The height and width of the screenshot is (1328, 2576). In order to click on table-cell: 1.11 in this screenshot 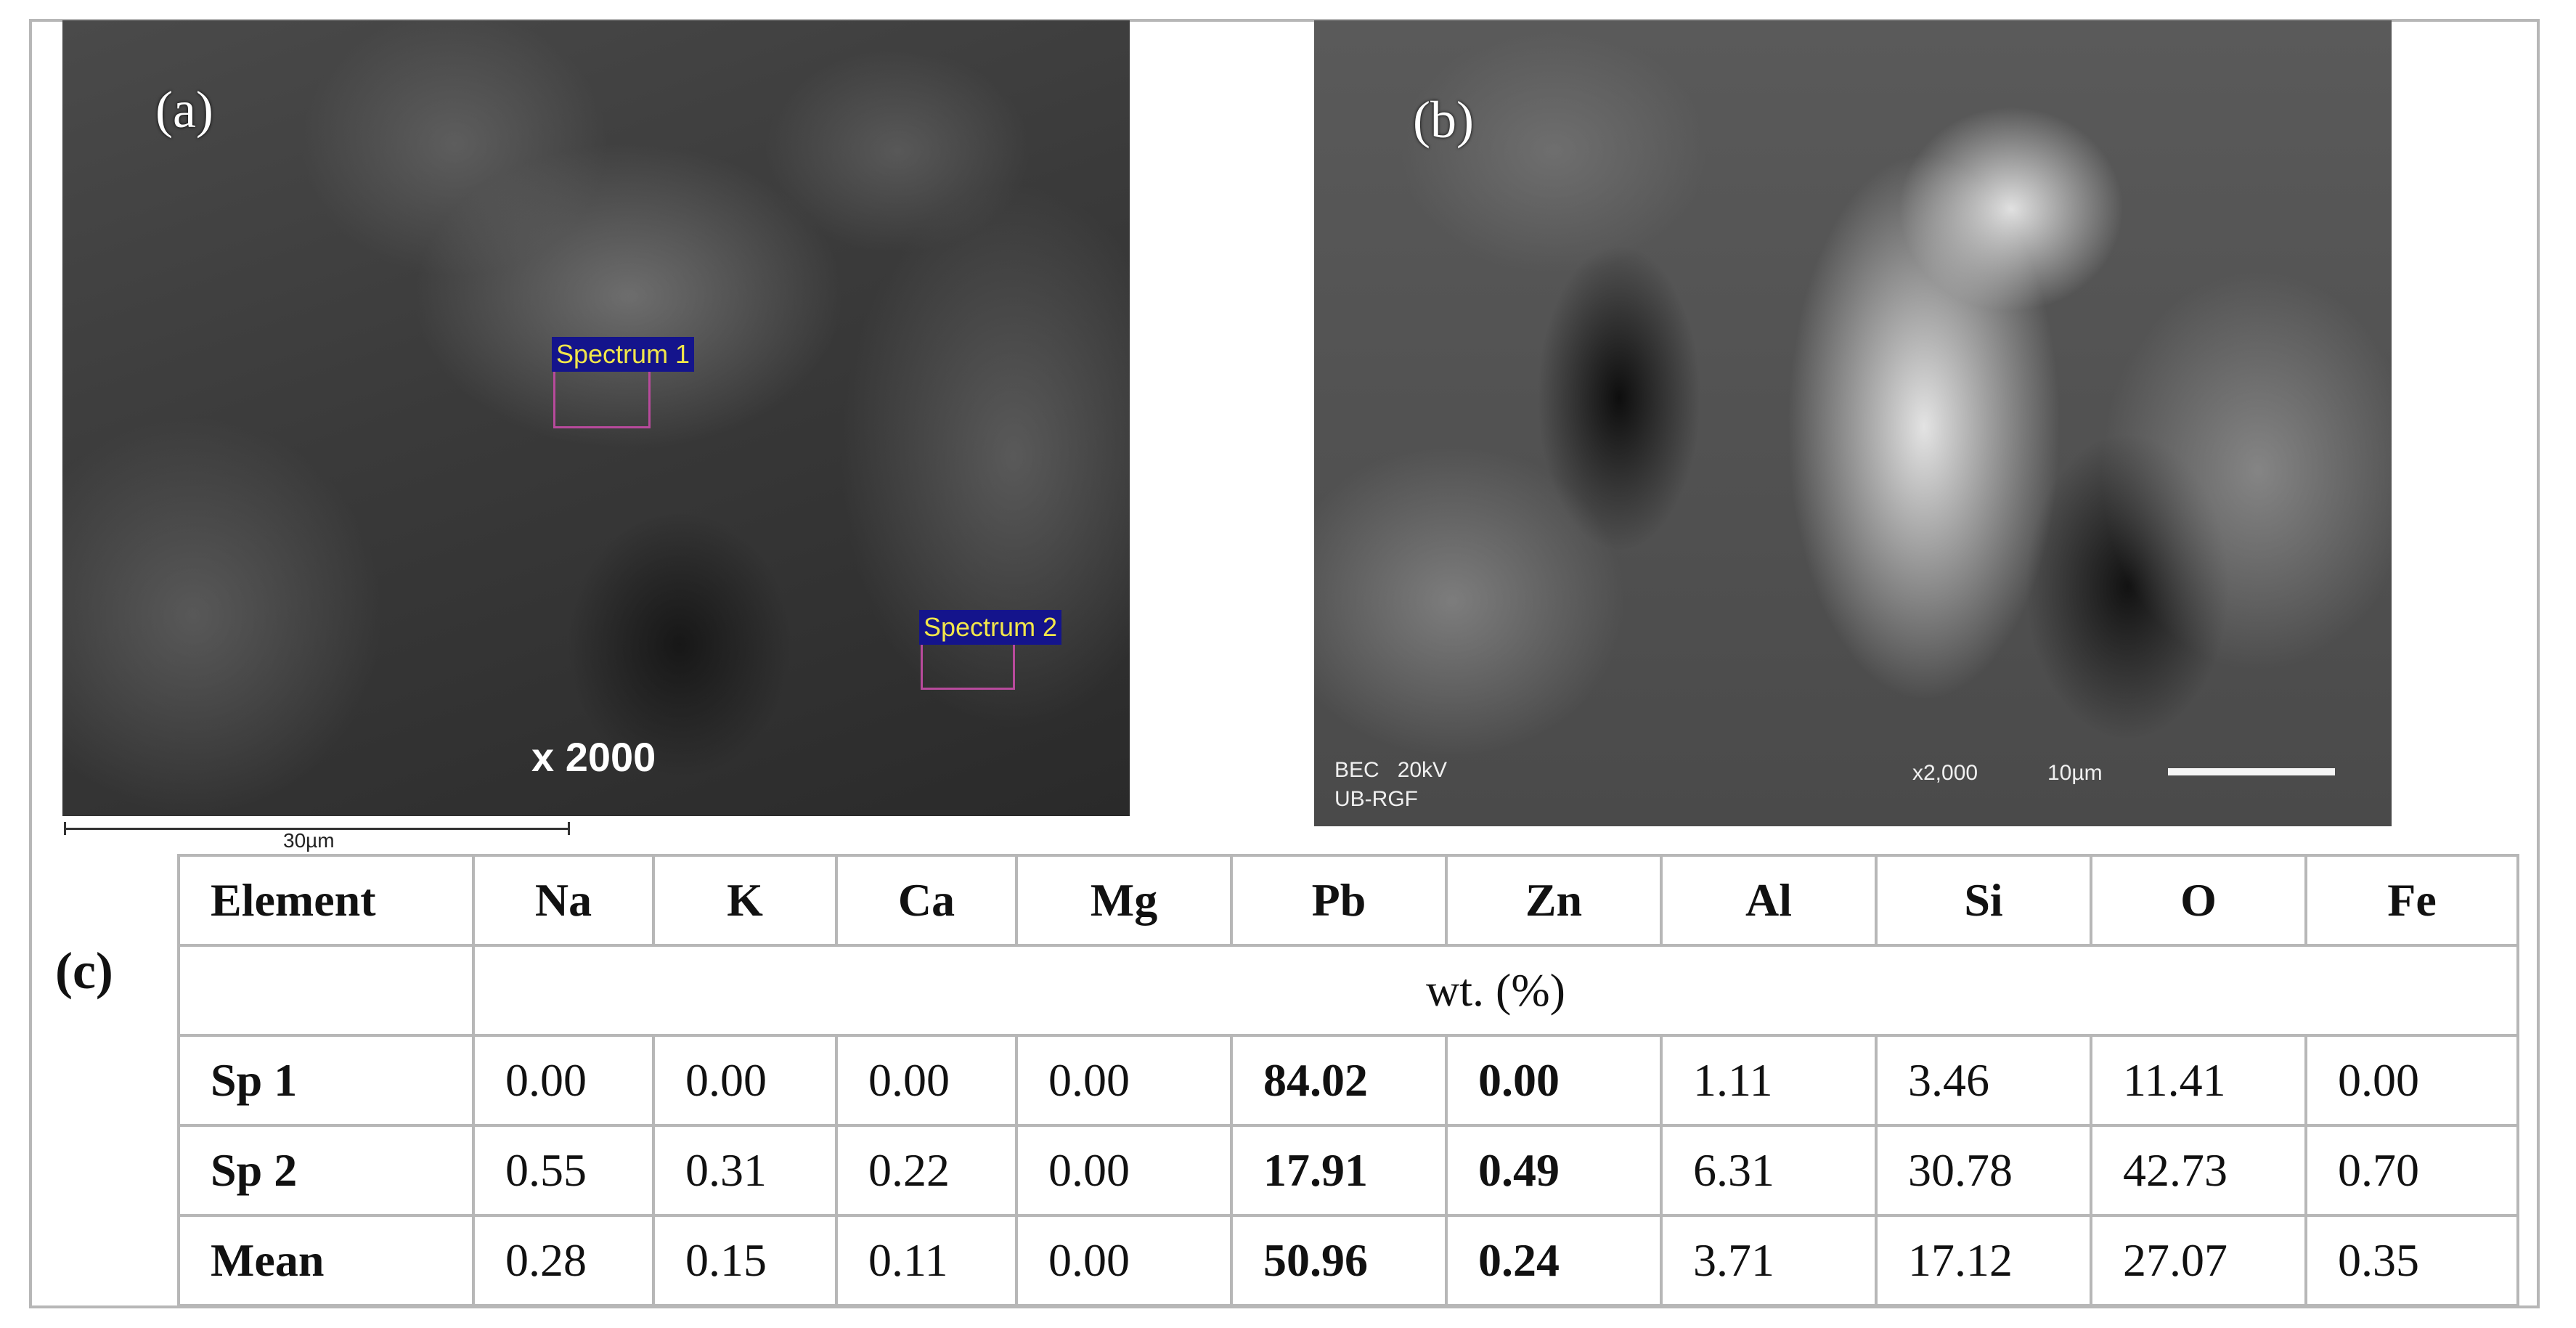, I will do `click(1769, 1080)`.